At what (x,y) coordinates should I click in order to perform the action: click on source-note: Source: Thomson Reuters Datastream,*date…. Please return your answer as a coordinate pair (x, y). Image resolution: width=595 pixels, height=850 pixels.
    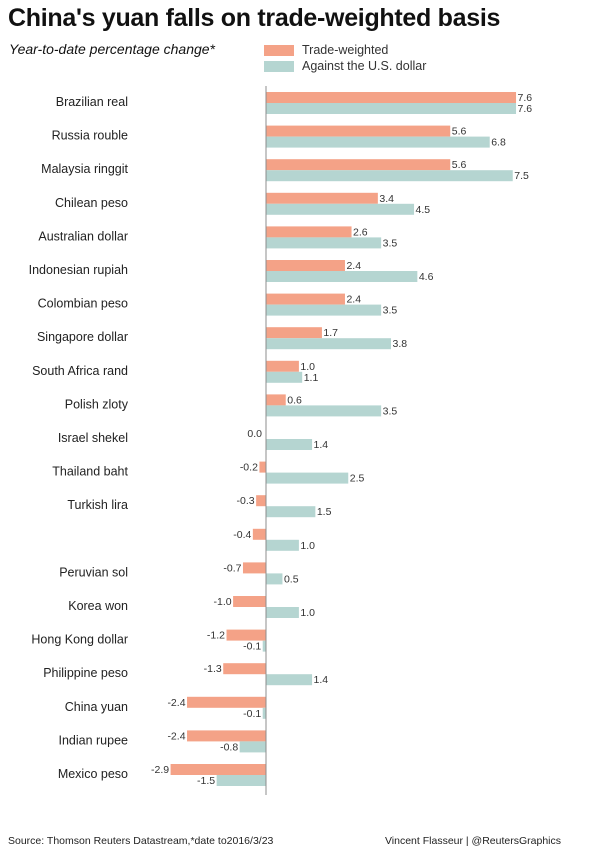
    Looking at the image, I should click on (141, 841).